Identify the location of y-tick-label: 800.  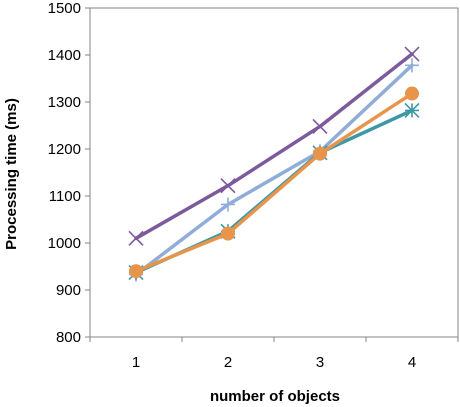
(68, 337).